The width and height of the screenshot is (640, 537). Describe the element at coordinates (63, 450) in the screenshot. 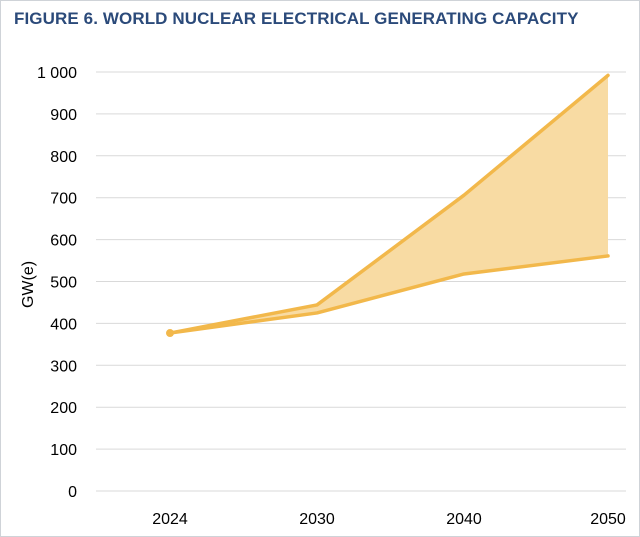

I see `y-tick-label: 100` at that location.